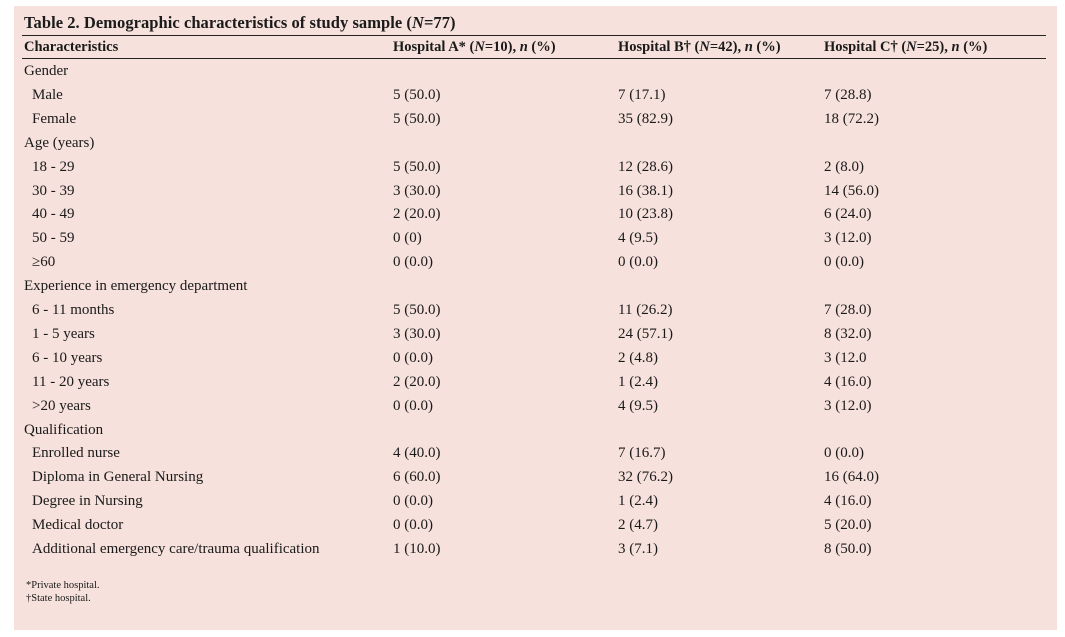 Image resolution: width=1065 pixels, height=637 pixels. I want to click on table-row: Enrolled nurse 4 (40.0) 7 (16.7) 0 (0.0), so click(535, 457).